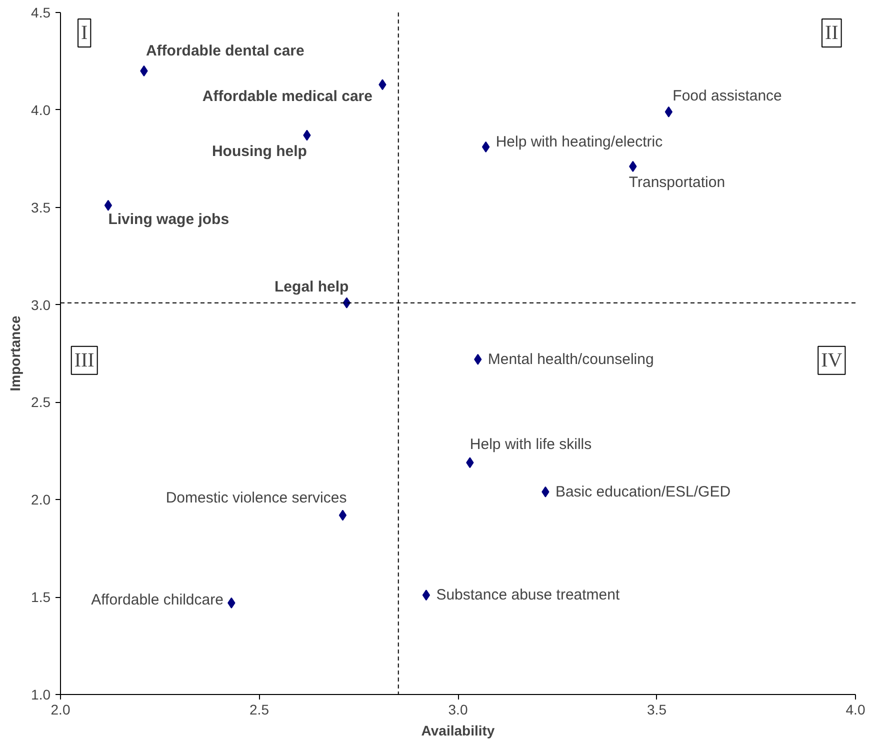 The image size is (873, 754). I want to click on y-tick-label: 3.5, so click(41, 207).